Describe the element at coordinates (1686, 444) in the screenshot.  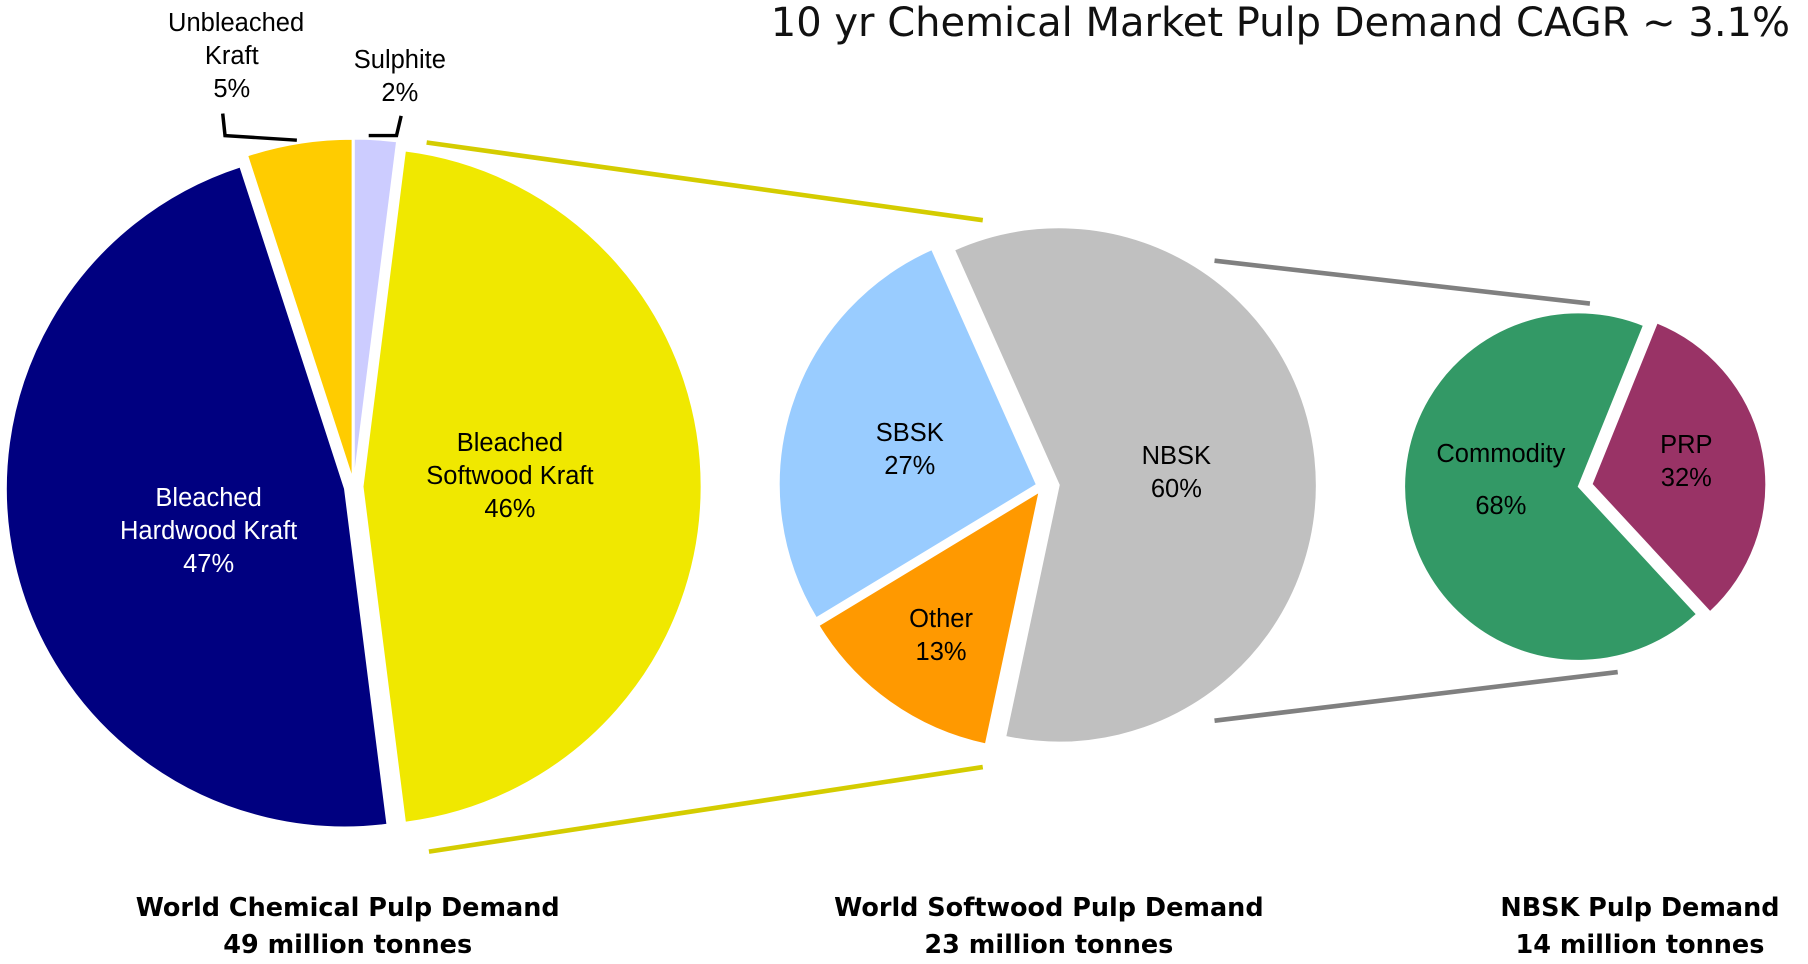
I see `slice-label: PRP` at that location.